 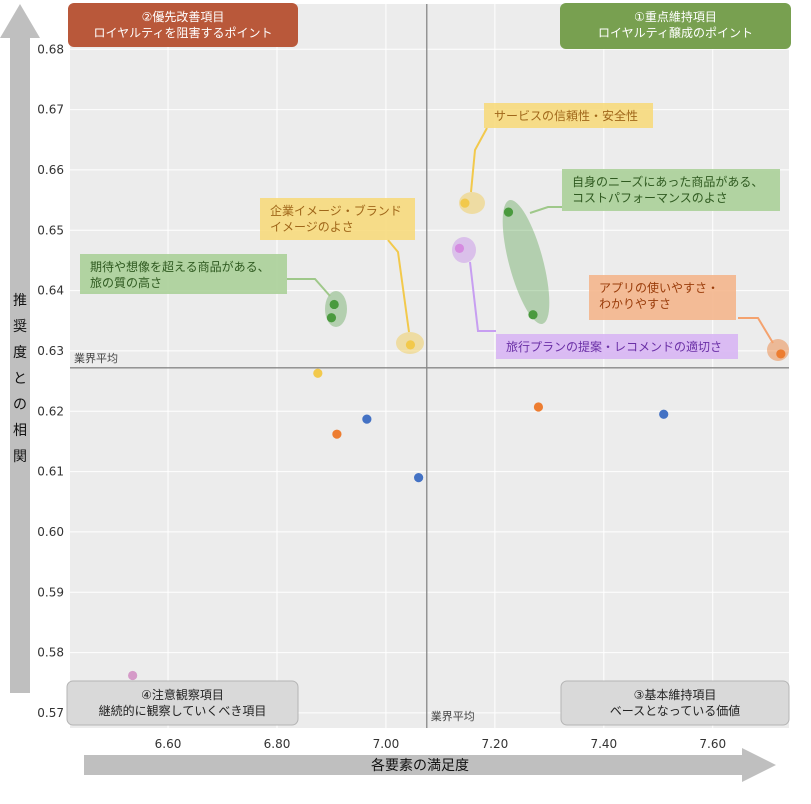 What do you see at coordinates (50, 653) in the screenshot?
I see `y-tick-label: 0.58` at bounding box center [50, 653].